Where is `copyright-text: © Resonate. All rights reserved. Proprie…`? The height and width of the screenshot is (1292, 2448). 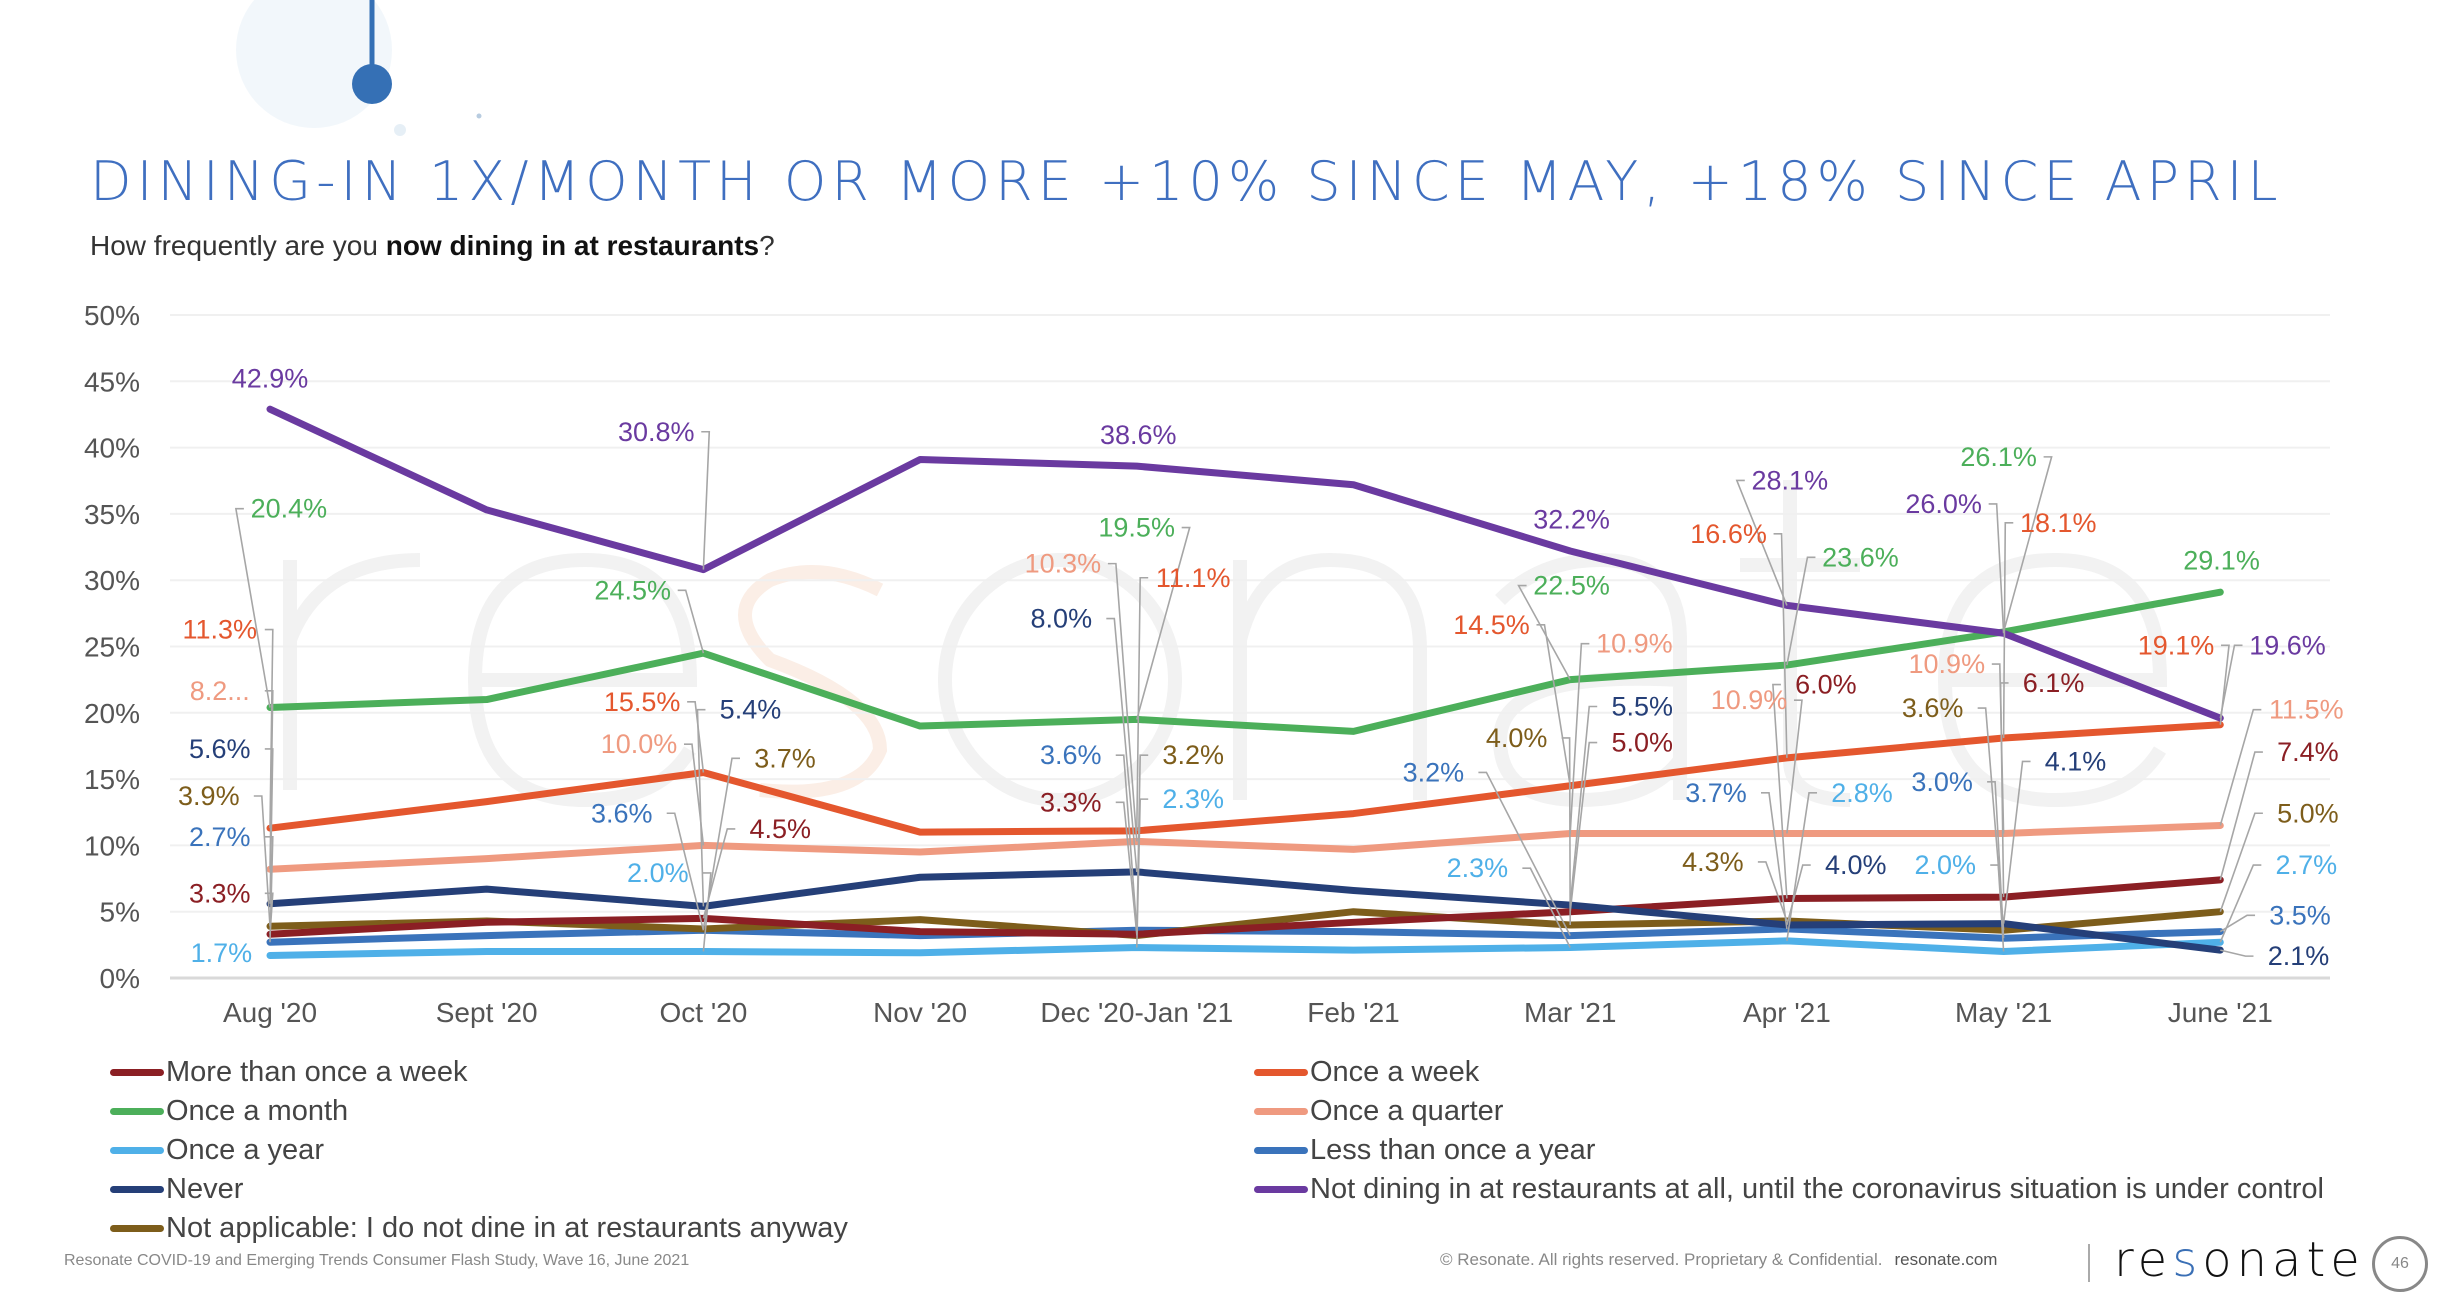 copyright-text: © Resonate. All rights reserved. Proprie… is located at coordinates (1661, 1259).